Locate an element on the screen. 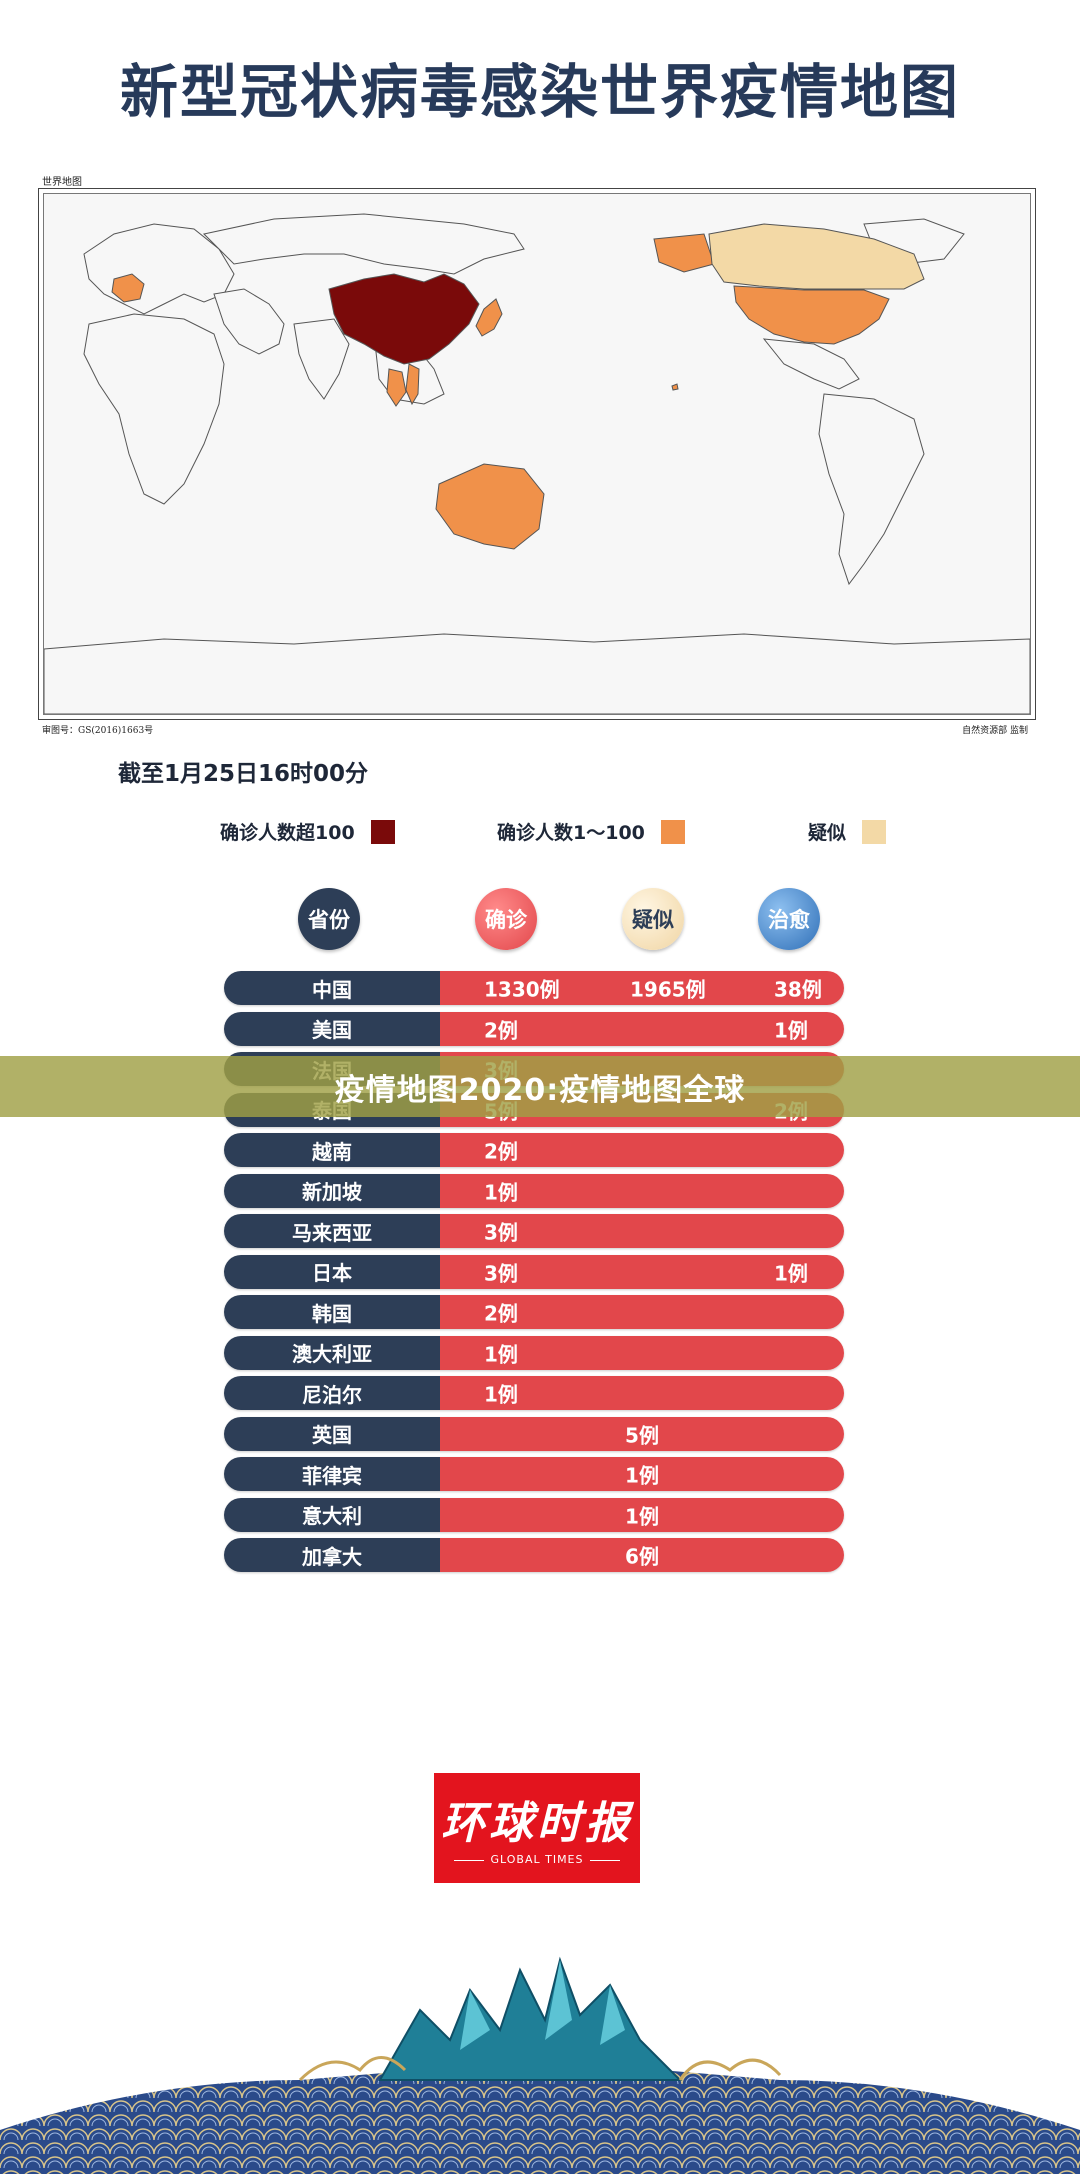 This screenshot has height=2174, width=1080. row-country: 意大利 is located at coordinates (332, 1514).